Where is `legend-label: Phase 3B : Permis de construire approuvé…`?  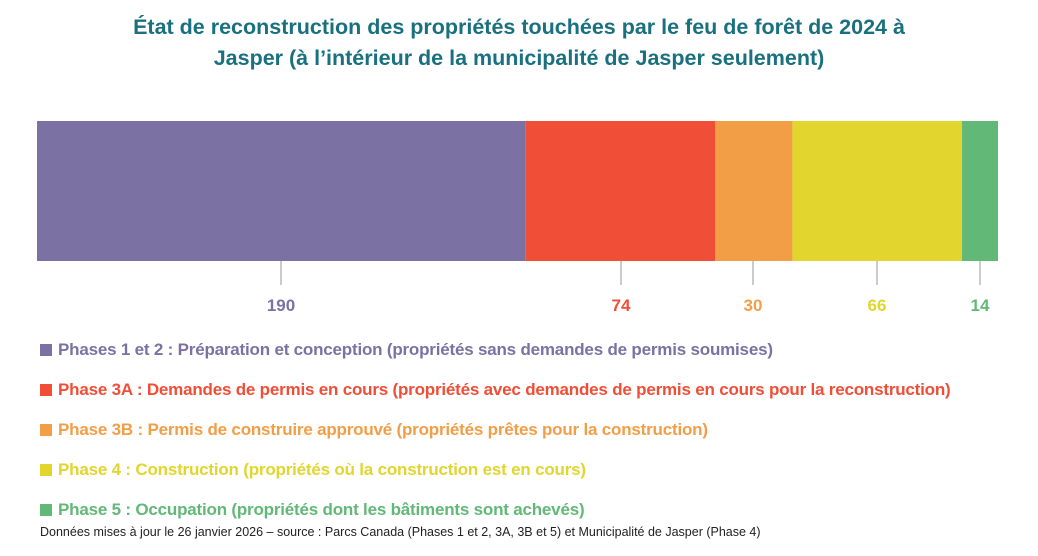 legend-label: Phase 3B : Permis de construire approuvé… is located at coordinates (383, 429).